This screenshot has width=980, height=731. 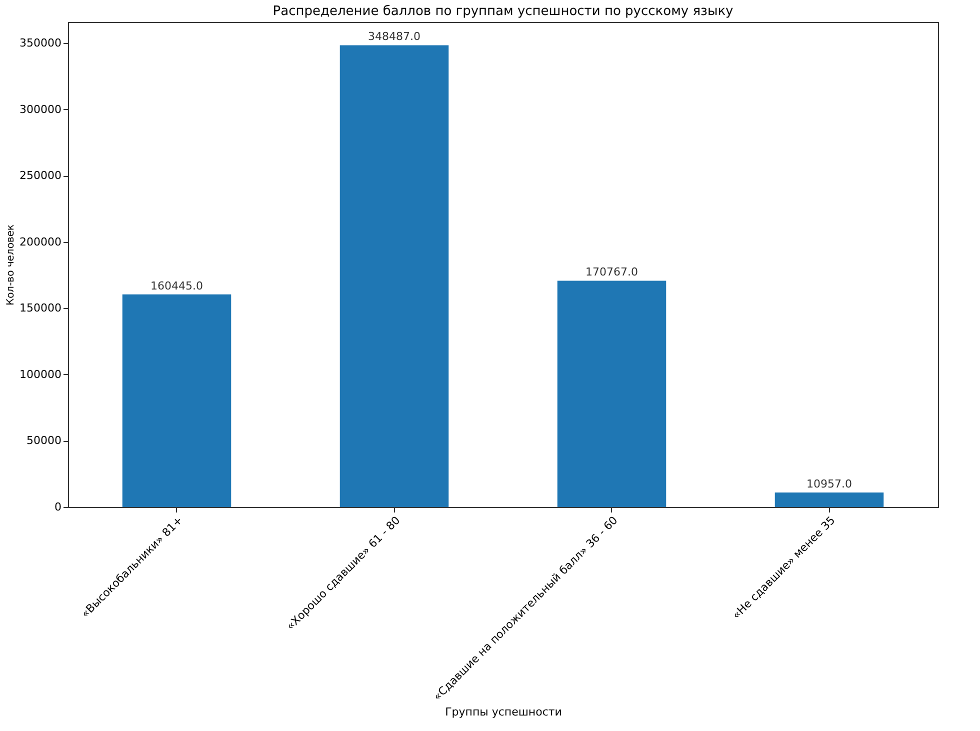 I want to click on chart-title: Распределение баллов по группам успешности по русскому языку, so click(x=503, y=11).